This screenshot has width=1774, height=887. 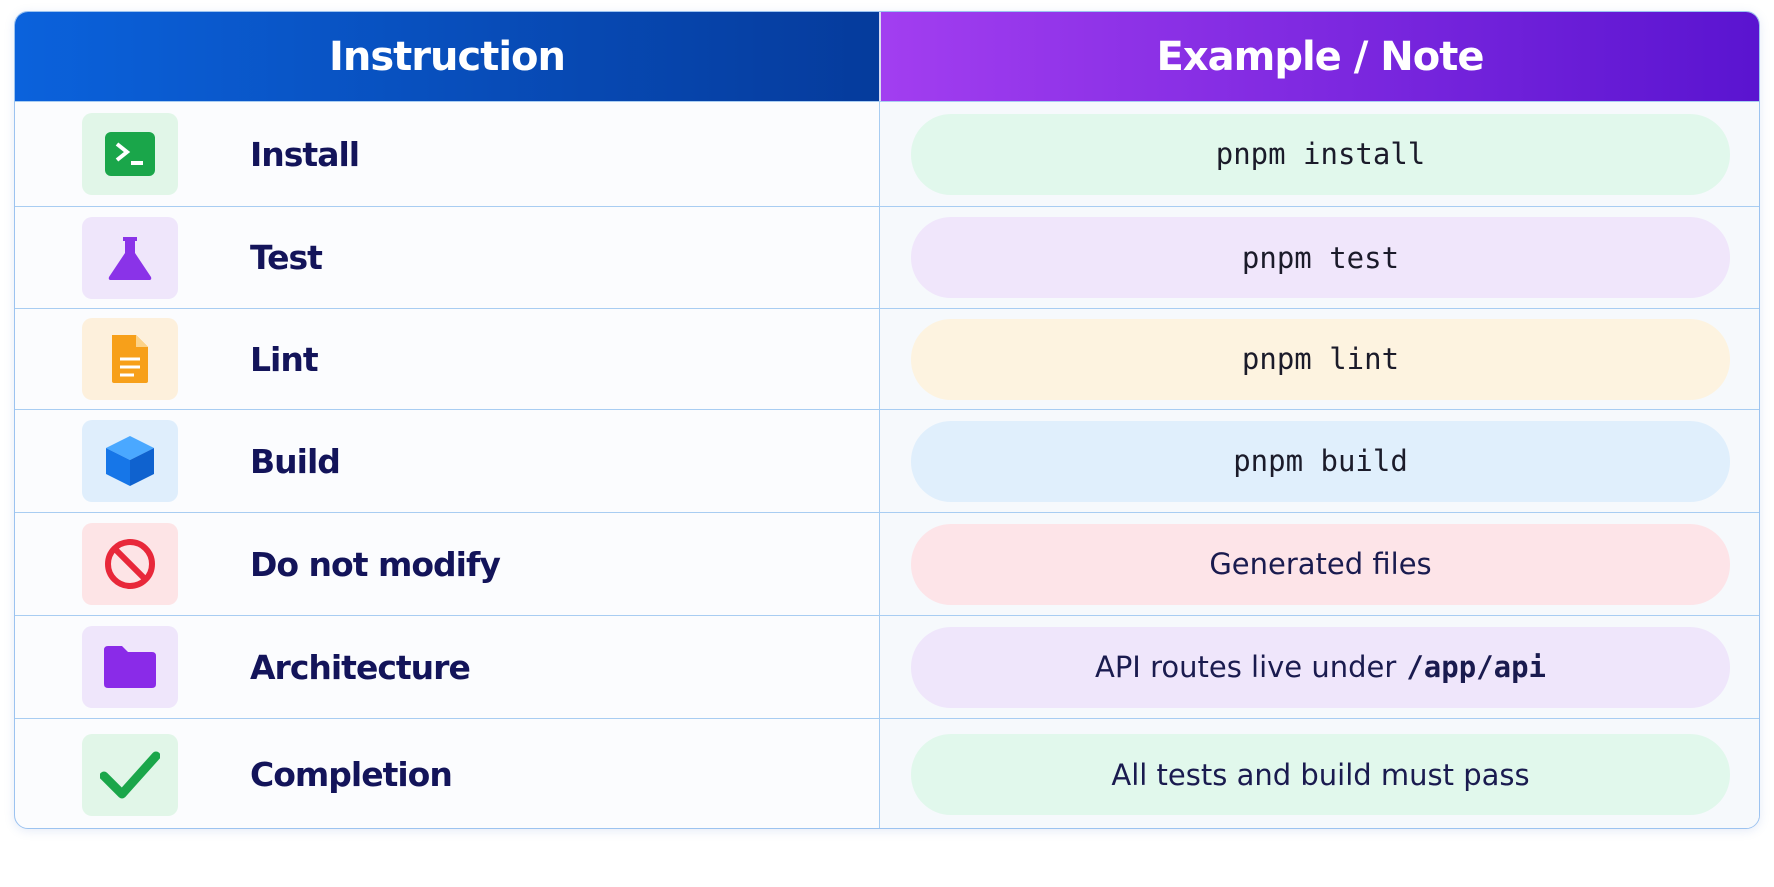 I want to click on table-row: Completion All tests and build must pass, so click(x=887, y=773).